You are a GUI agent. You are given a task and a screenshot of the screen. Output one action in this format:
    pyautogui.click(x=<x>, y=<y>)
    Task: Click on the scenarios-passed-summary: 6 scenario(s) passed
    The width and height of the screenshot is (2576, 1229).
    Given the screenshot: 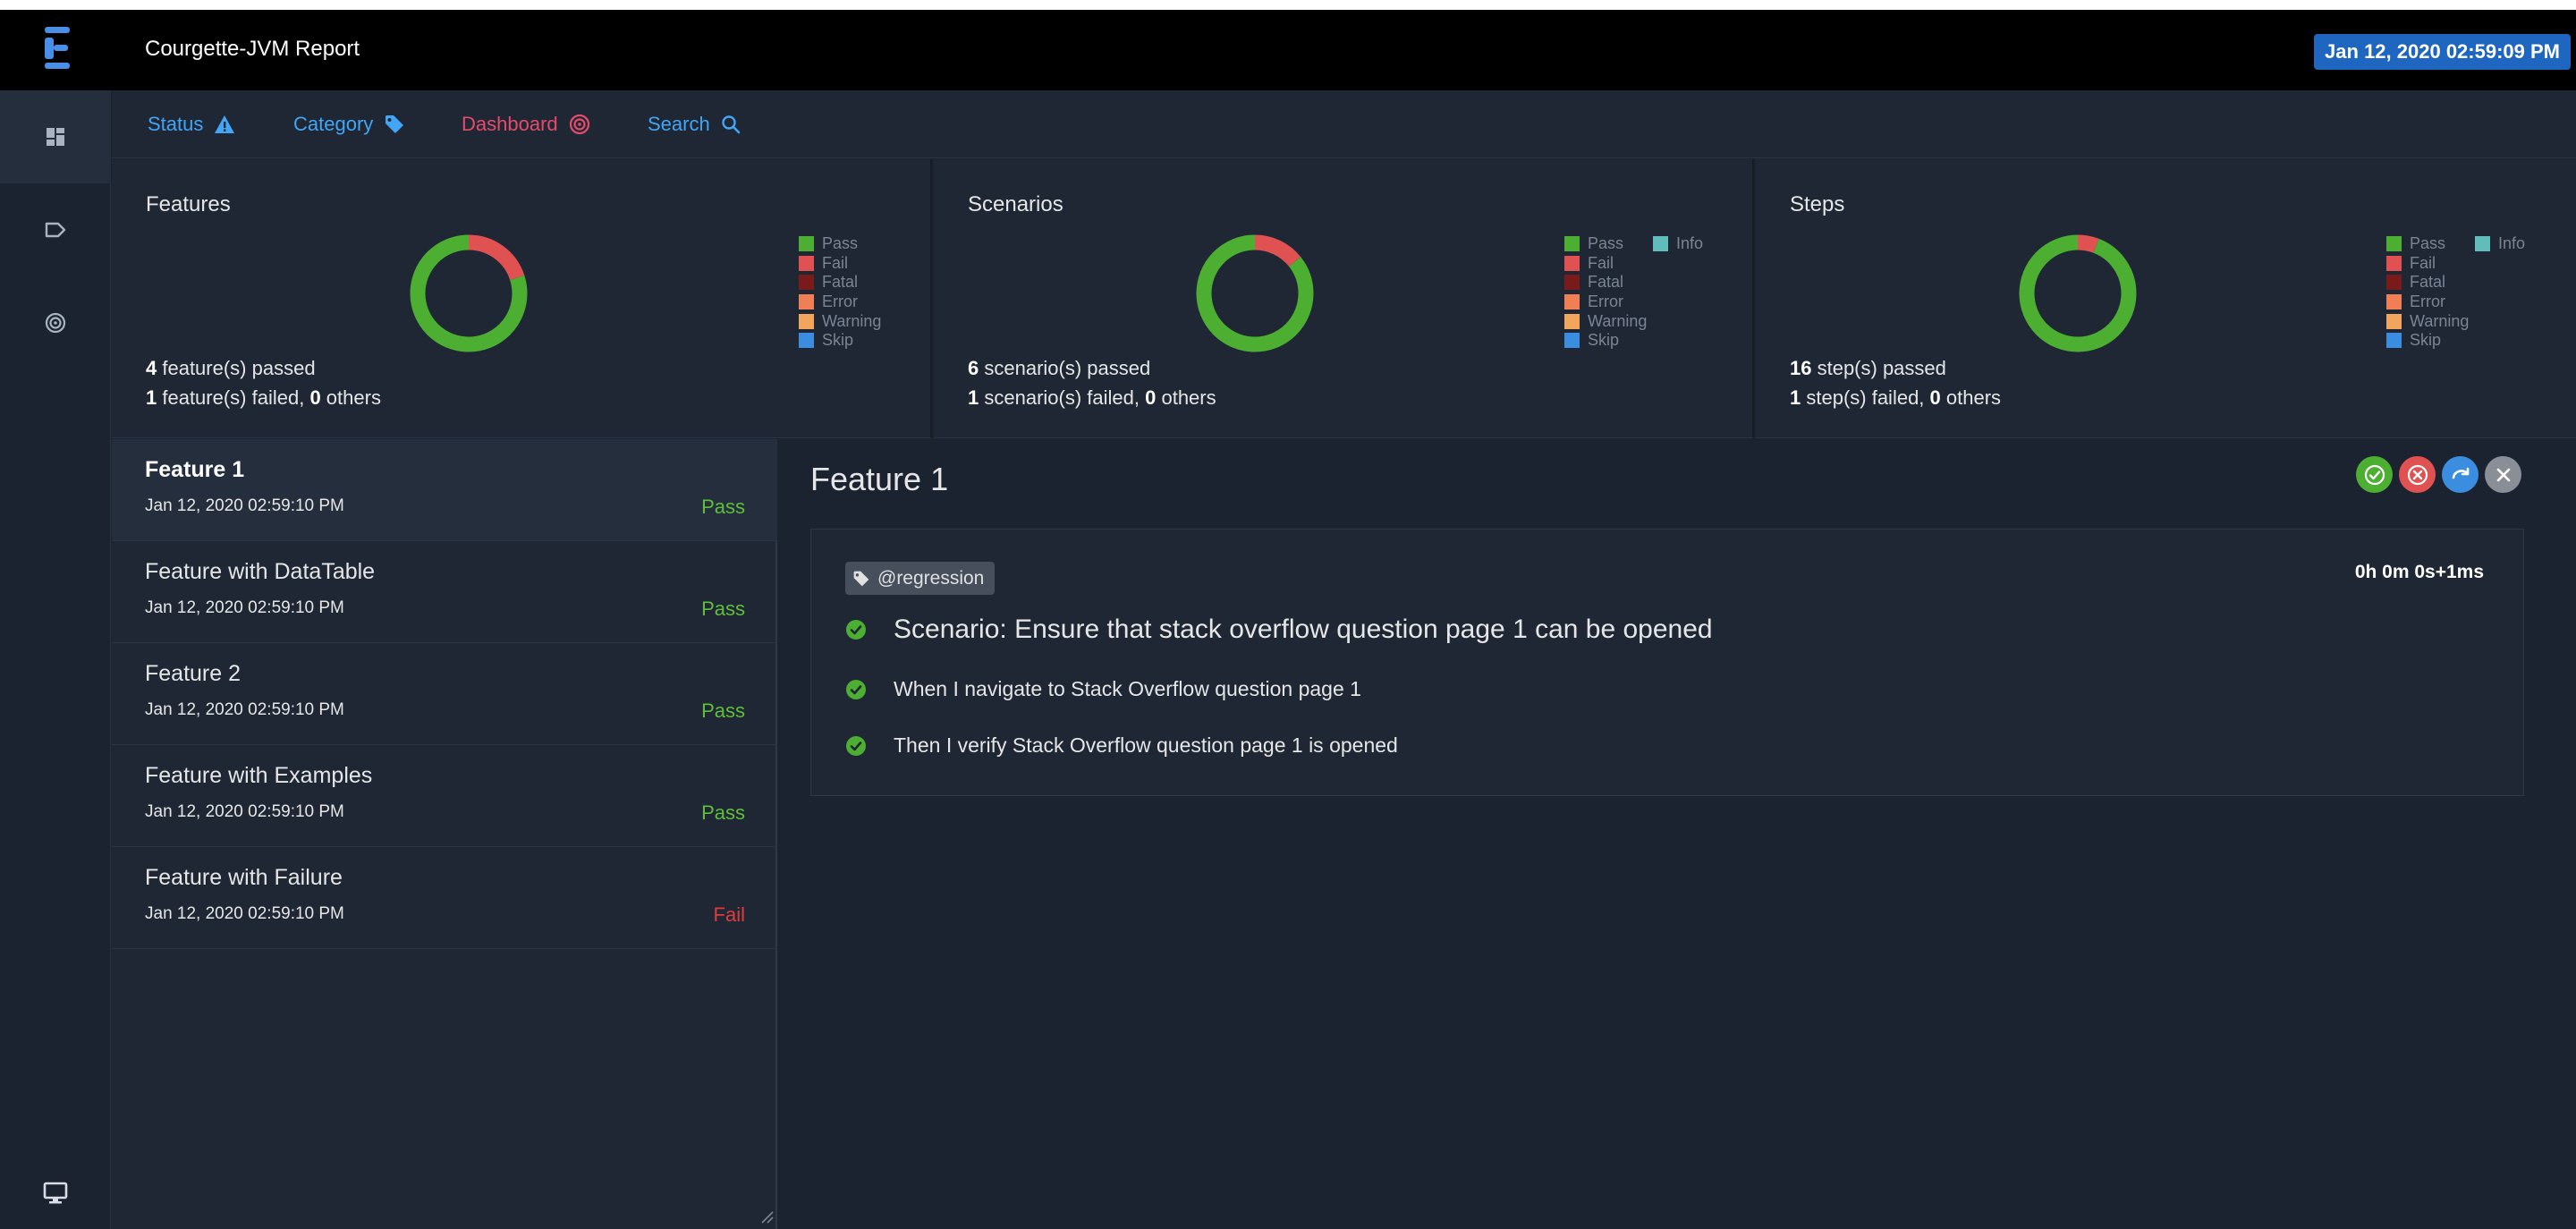 What is the action you would take?
    pyautogui.click(x=1059, y=368)
    